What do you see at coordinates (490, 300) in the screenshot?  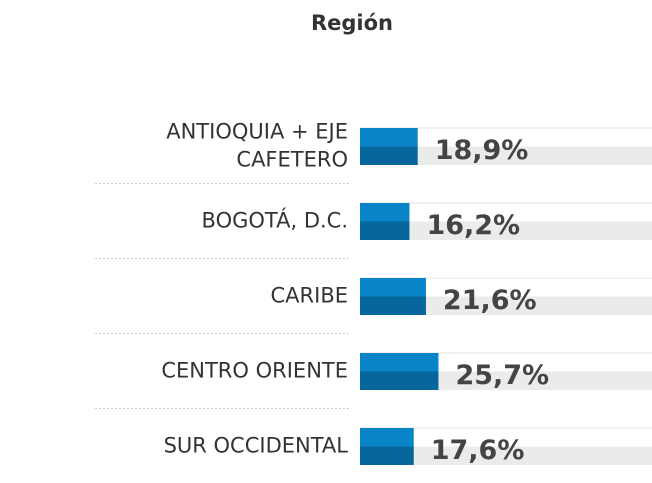 I see `value-label: 21,6%` at bounding box center [490, 300].